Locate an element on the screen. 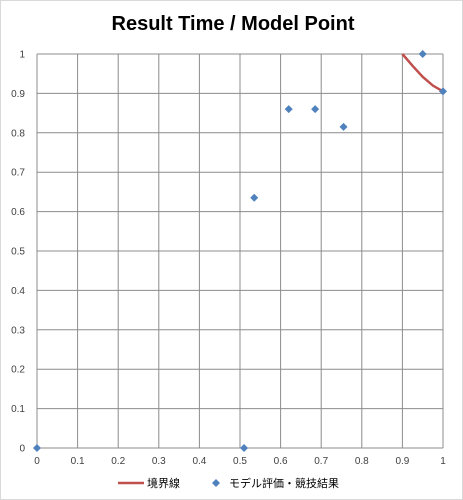 This screenshot has height=500, width=463. x-tick-label: 0.6 is located at coordinates (281, 461).